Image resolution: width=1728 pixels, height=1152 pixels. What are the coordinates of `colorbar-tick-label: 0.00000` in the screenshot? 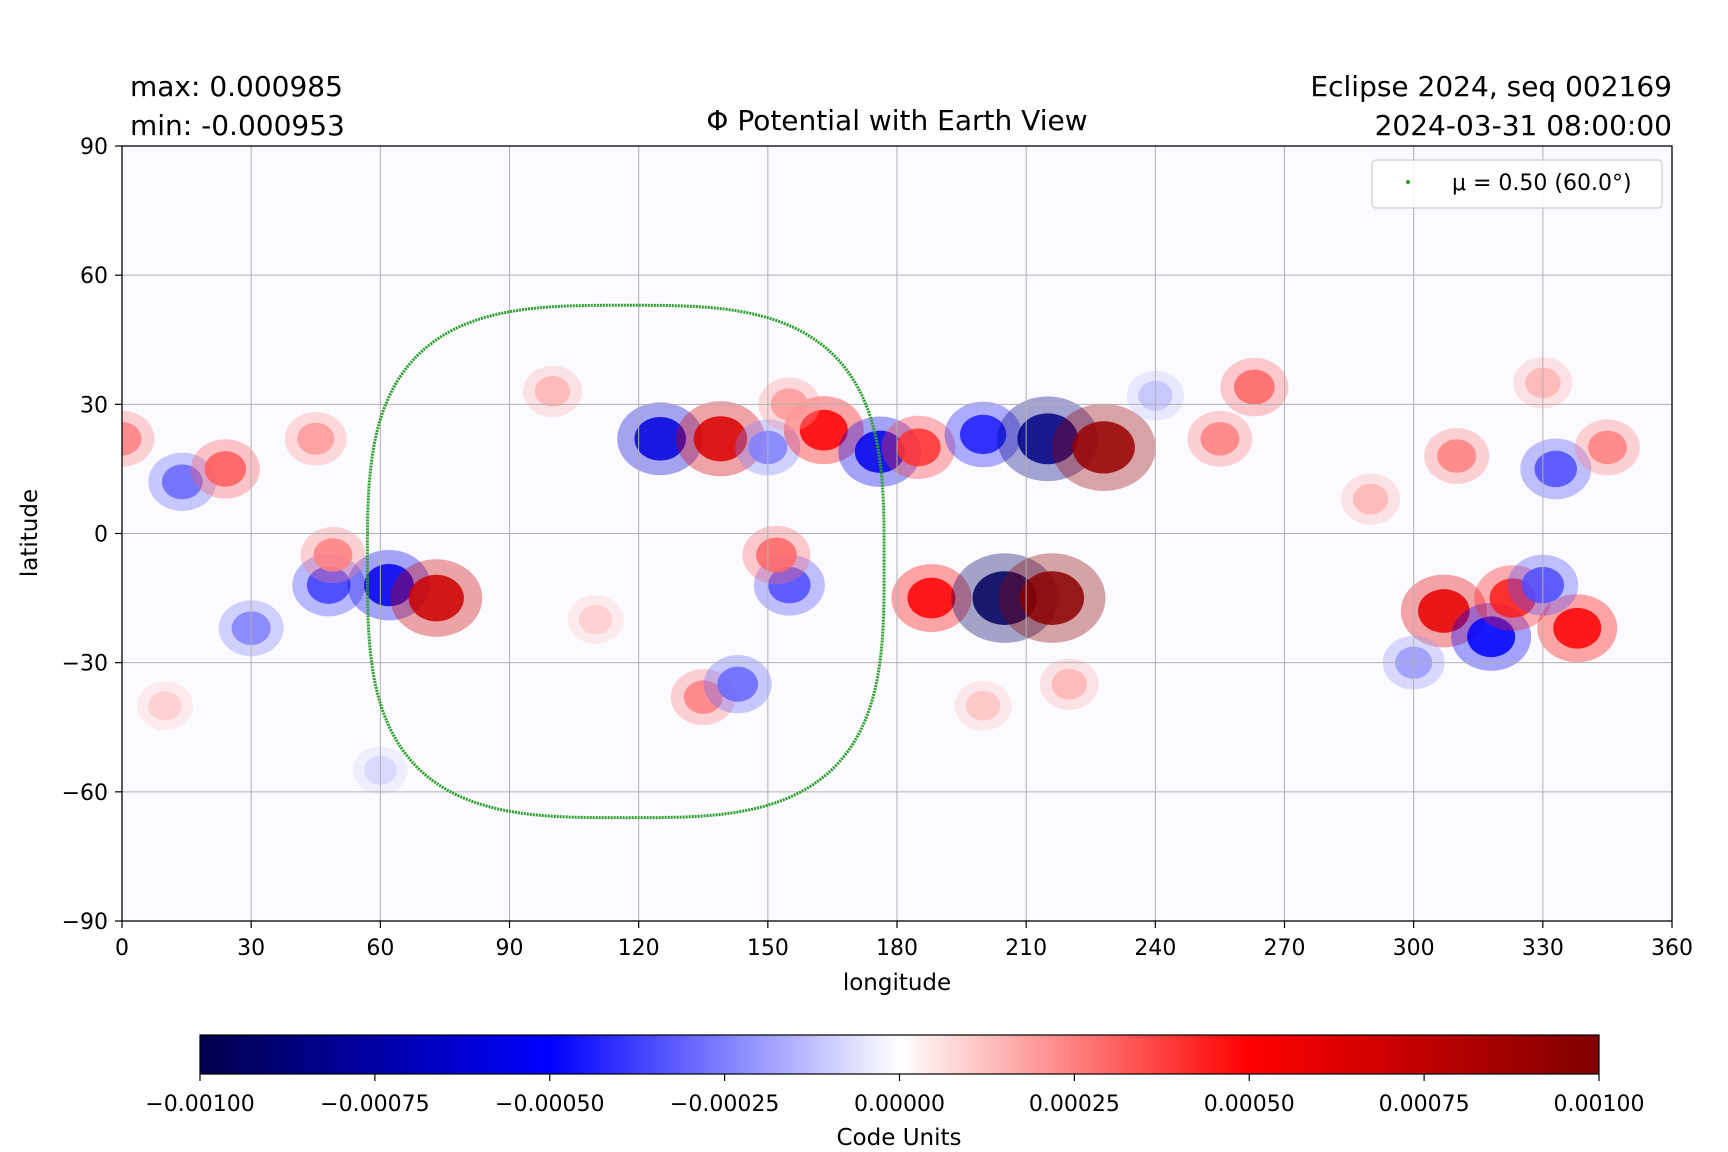 It's located at (899, 1104).